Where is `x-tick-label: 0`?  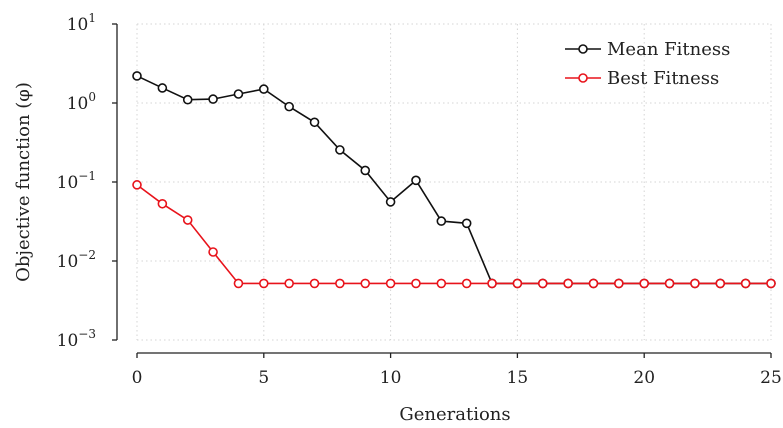 x-tick-label: 0 is located at coordinates (137, 378).